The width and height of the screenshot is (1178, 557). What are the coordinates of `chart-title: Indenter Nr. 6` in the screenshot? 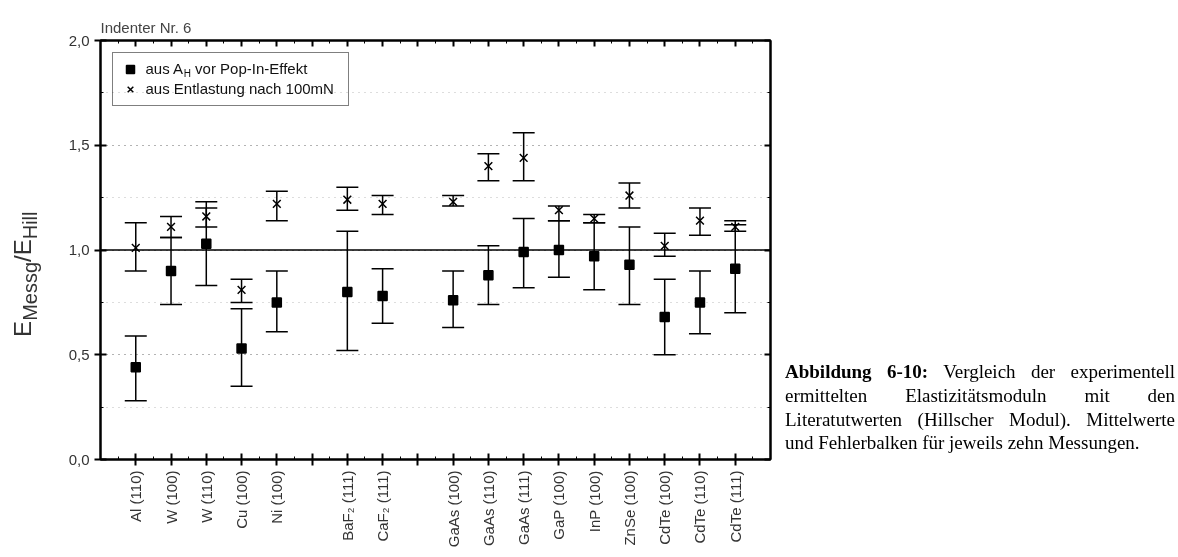 It's located at (146, 27).